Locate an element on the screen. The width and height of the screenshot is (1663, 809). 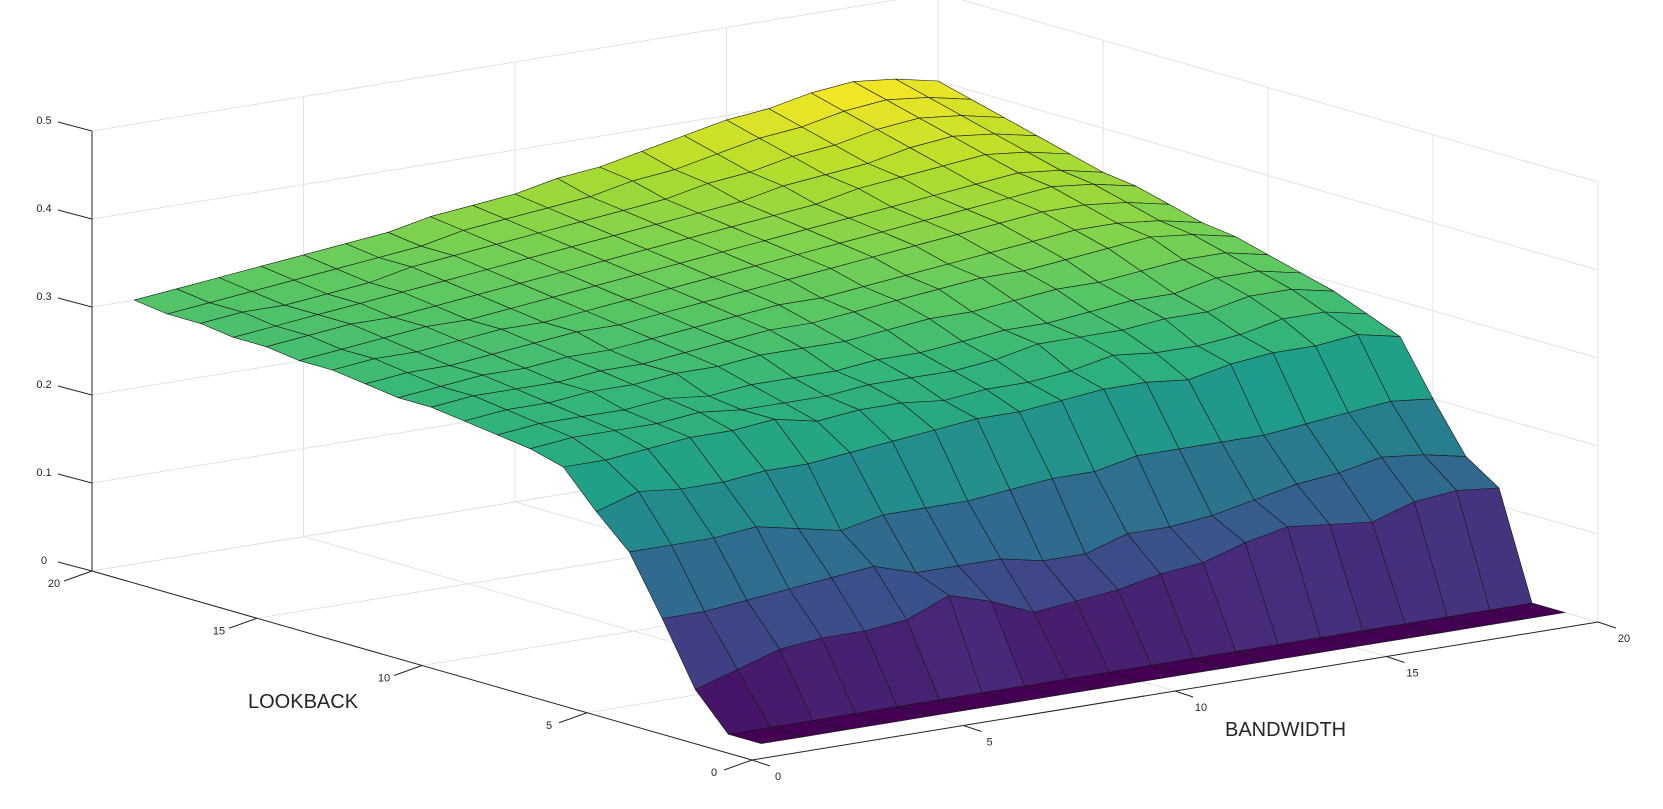
x-tick-label: 20 is located at coordinates (1624, 639).